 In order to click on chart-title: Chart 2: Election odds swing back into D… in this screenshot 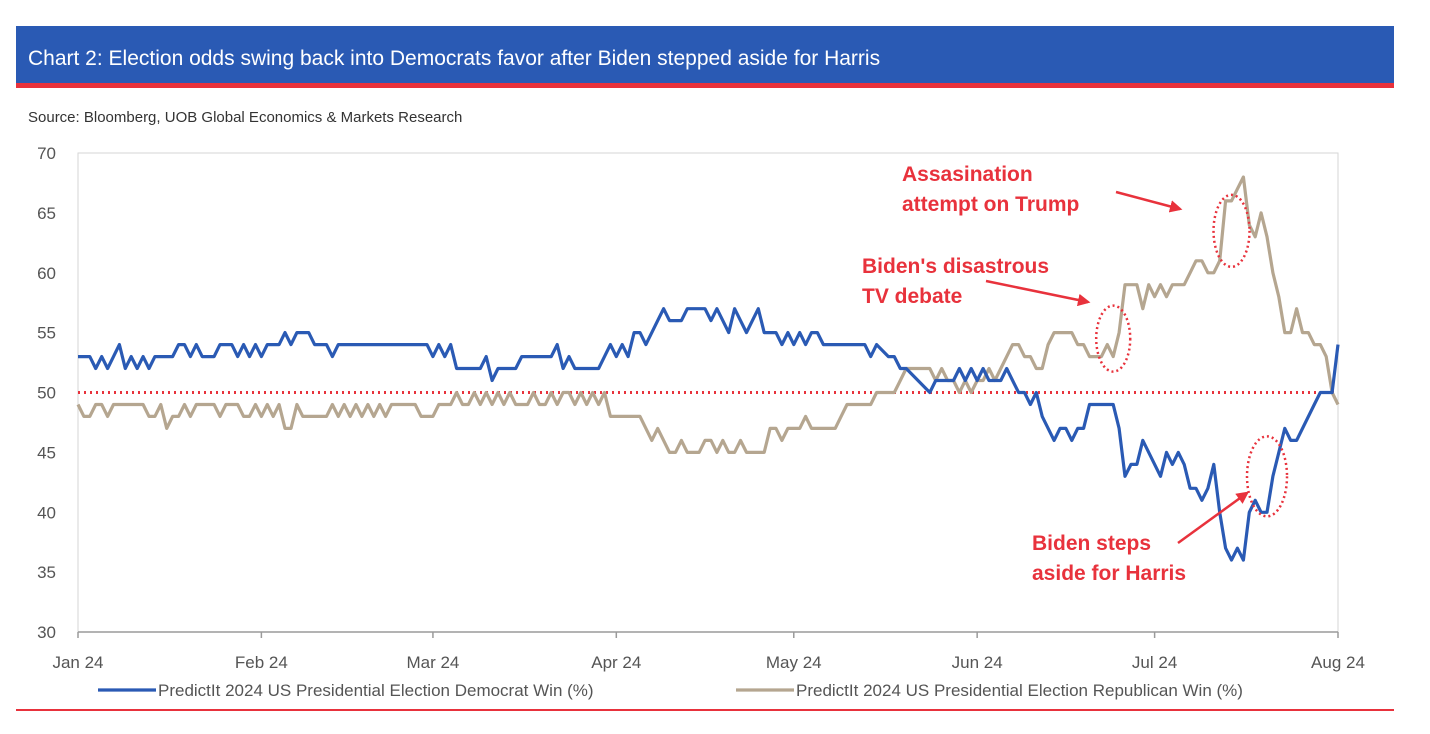, I will do `click(454, 58)`.